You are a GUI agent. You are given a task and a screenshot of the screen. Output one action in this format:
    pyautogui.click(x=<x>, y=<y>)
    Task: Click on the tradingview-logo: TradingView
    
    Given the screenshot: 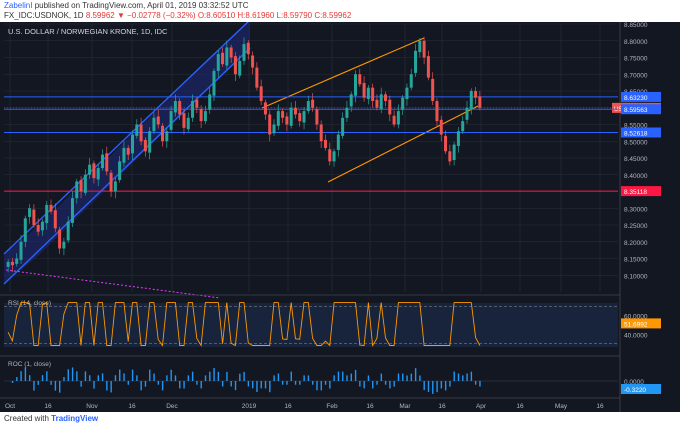 What is the action you would take?
    pyautogui.click(x=75, y=418)
    